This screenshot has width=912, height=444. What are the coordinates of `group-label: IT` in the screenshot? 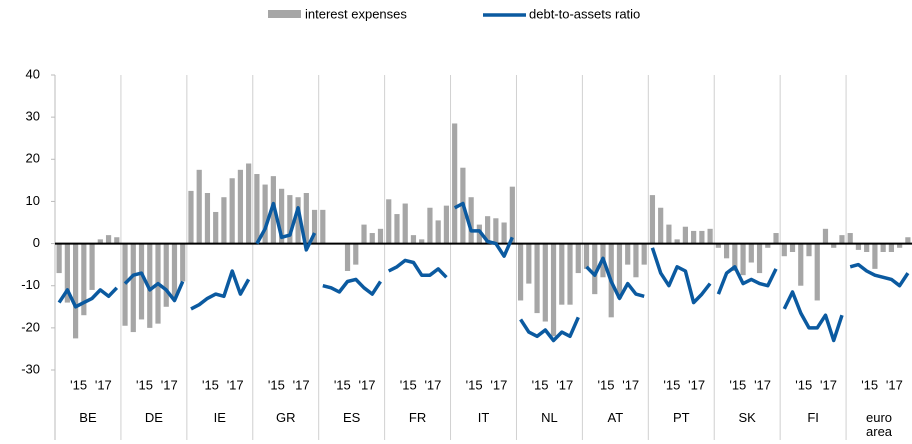 It's located at (483, 417).